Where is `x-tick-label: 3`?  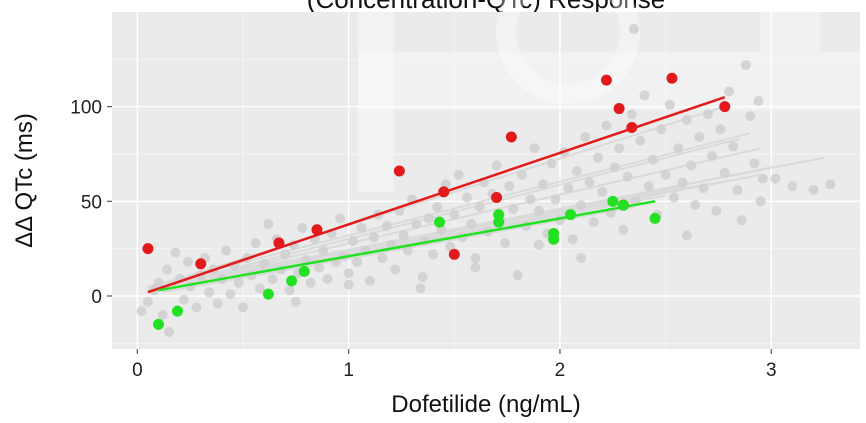
x-tick-label: 3 is located at coordinates (771, 370).